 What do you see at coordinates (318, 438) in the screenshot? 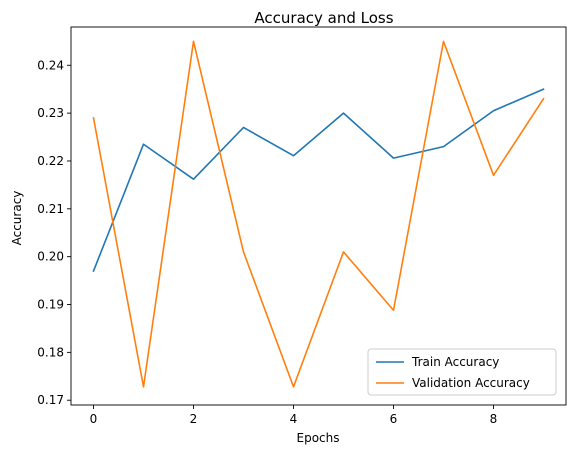
I see `x-axis-label: Epochs` at bounding box center [318, 438].